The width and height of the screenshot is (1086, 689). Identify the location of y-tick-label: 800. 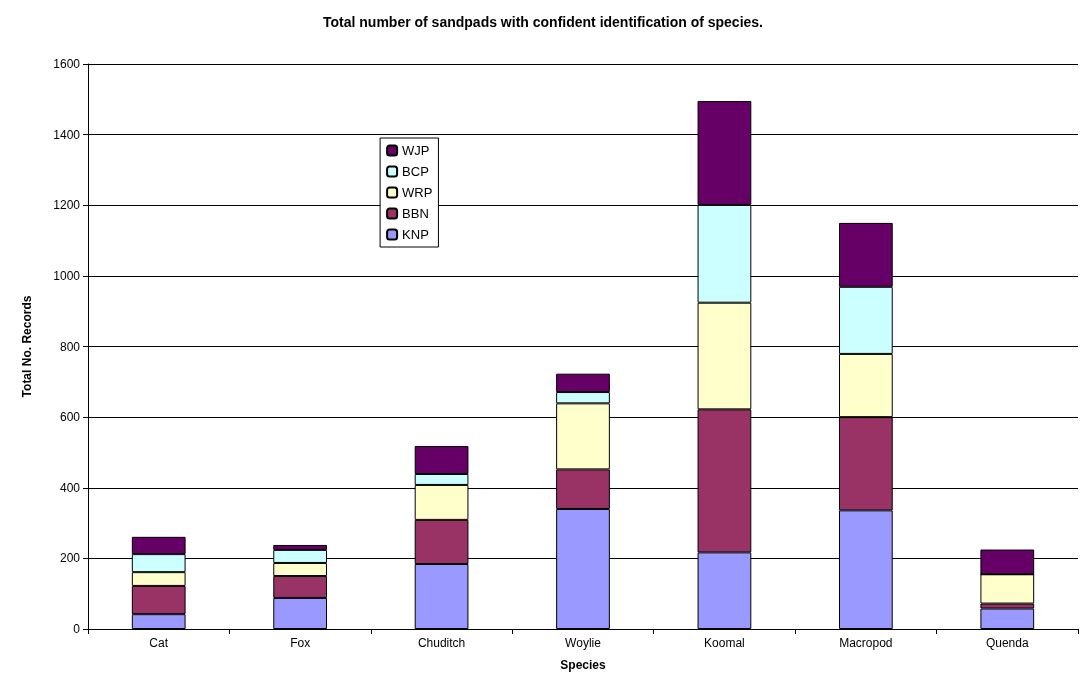
(70, 346).